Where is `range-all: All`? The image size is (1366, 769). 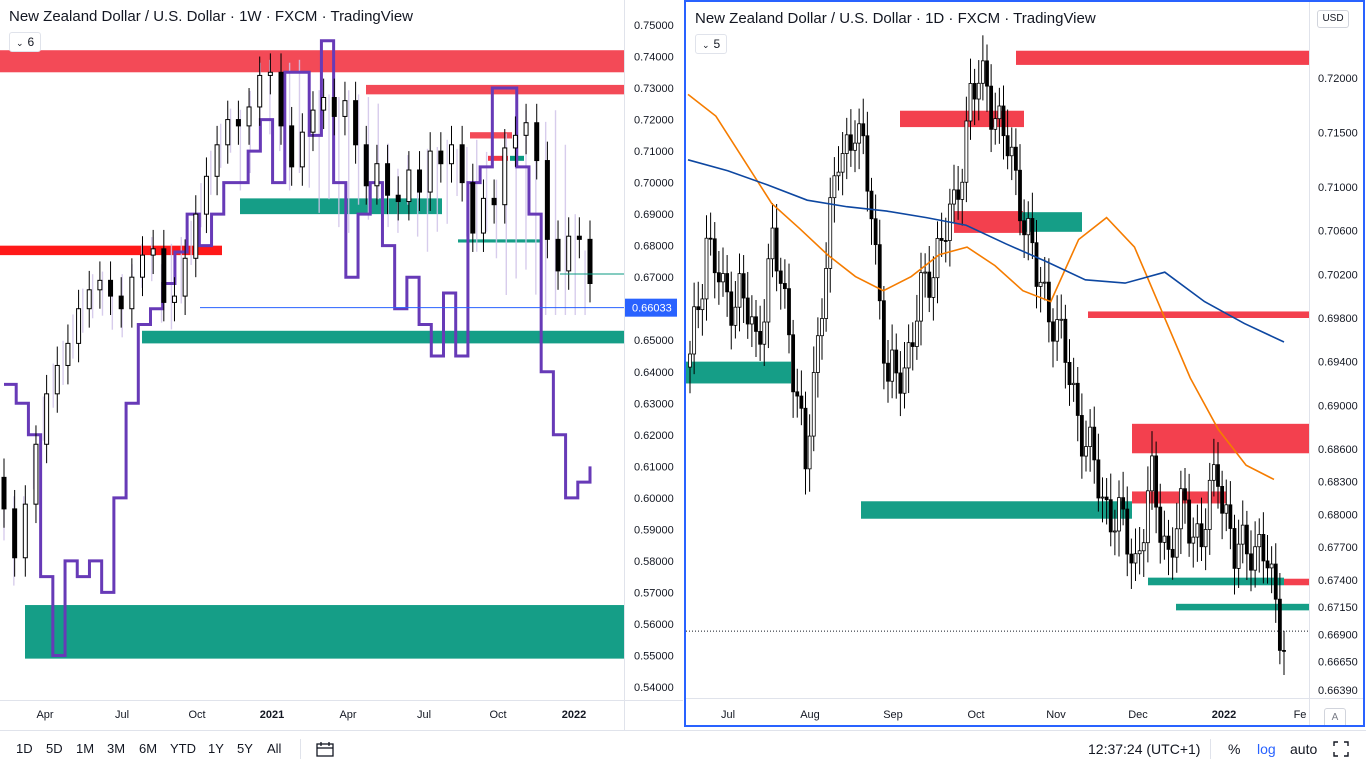
range-all: All is located at coordinates (274, 748).